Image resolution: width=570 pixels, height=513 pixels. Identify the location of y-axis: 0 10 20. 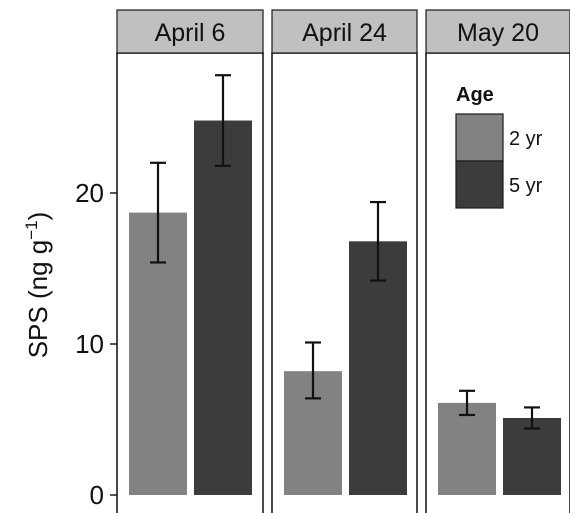
(96, 344).